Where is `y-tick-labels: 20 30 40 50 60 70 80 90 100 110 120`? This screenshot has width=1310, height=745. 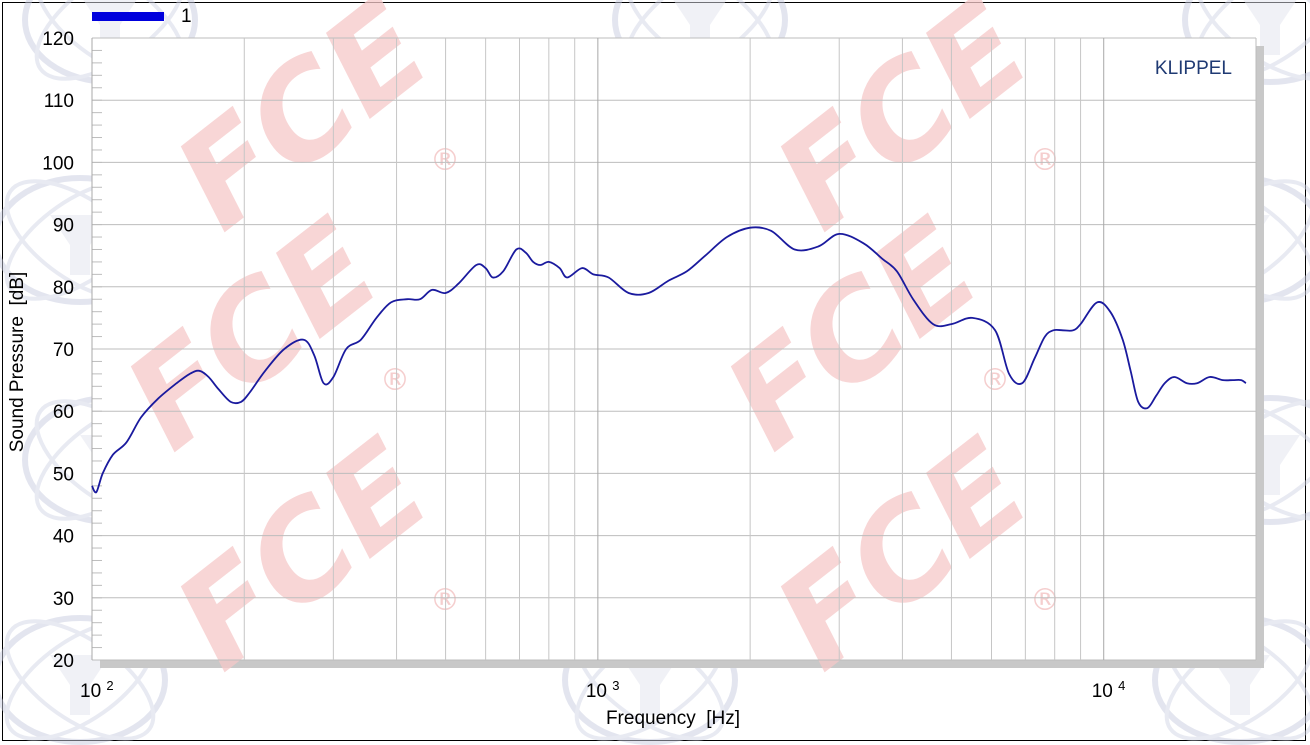
y-tick-labels: 20 30 40 50 60 70 80 90 100 110 120 is located at coordinates (58, 350).